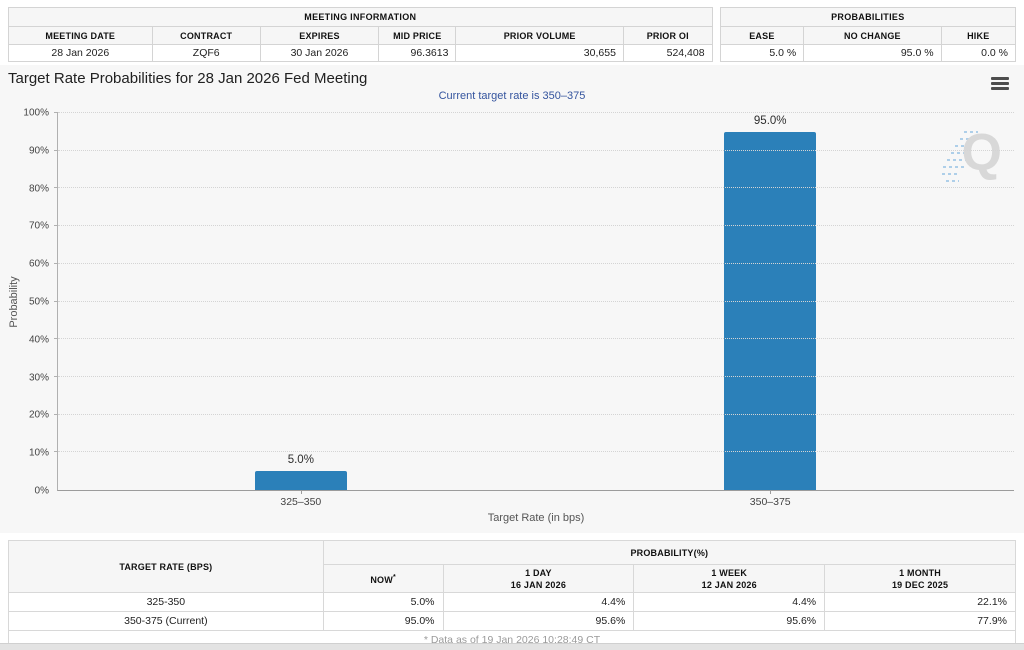 This screenshot has height=650, width=1024. I want to click on x-axis-title: Target Rate (in bps), so click(536, 518).